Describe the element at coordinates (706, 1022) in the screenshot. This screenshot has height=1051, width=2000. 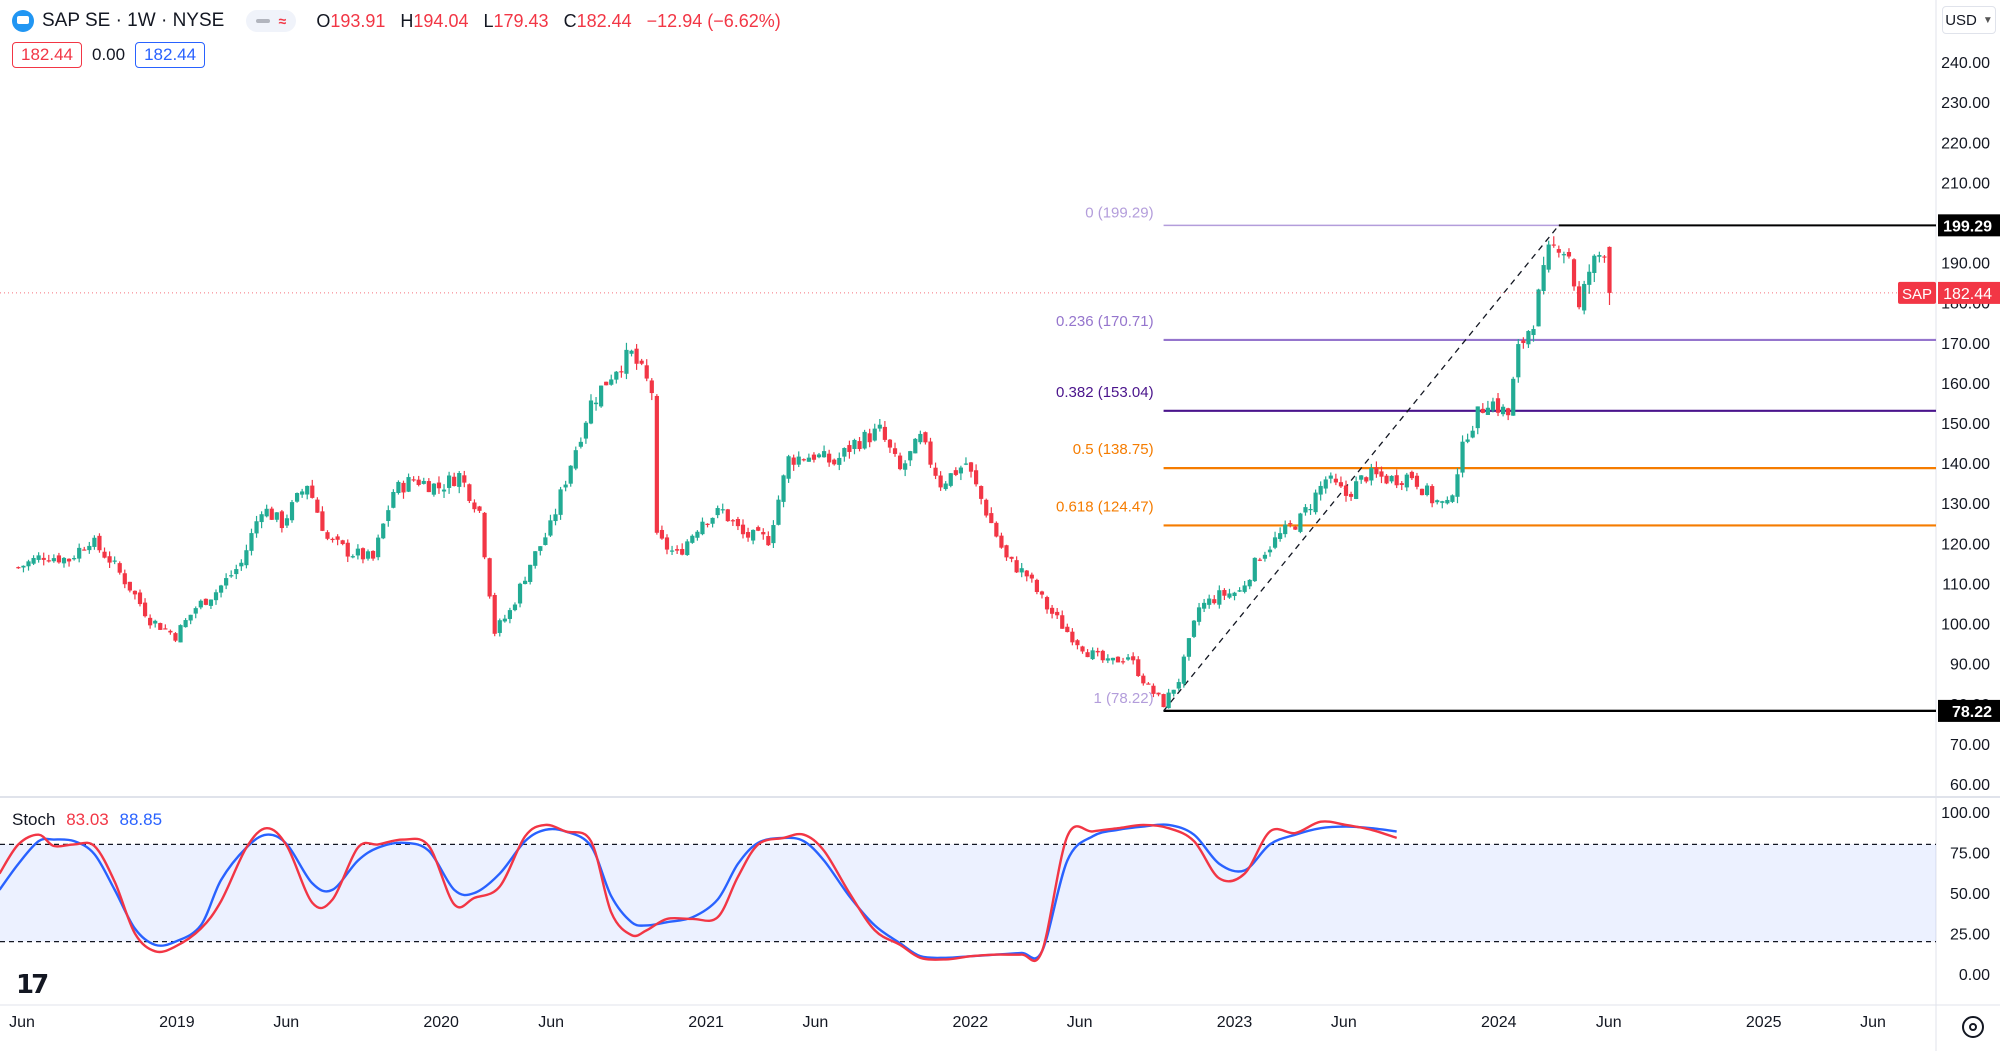
I see `time-tick-label: 2021` at that location.